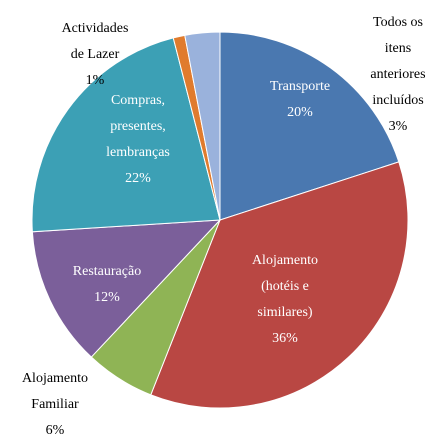 The height and width of the screenshot is (444, 436). I want to click on slice-label: Restauração 12%, so click(107, 285).